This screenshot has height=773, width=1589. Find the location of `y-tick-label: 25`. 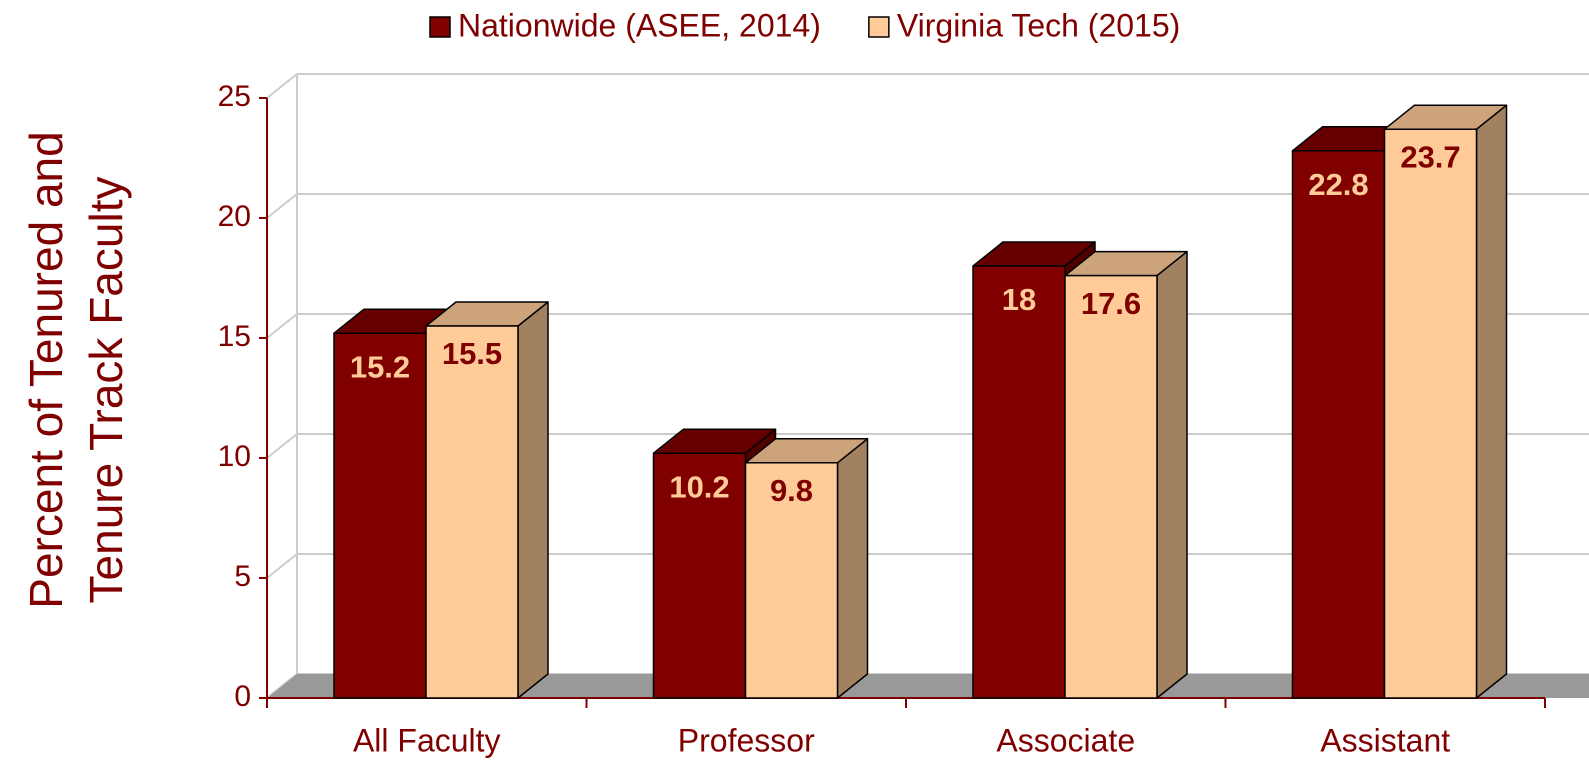

y-tick-label: 25 is located at coordinates (234, 96).